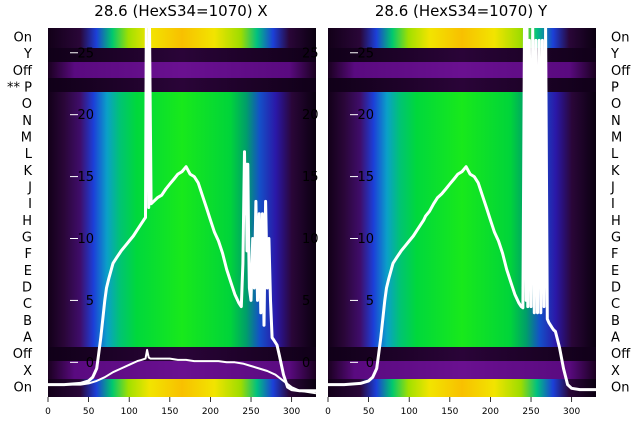 The width and height of the screenshot is (640, 440). What do you see at coordinates (306, 301) in the screenshot?
I see `y-tick-label-ghost: 5` at bounding box center [306, 301].